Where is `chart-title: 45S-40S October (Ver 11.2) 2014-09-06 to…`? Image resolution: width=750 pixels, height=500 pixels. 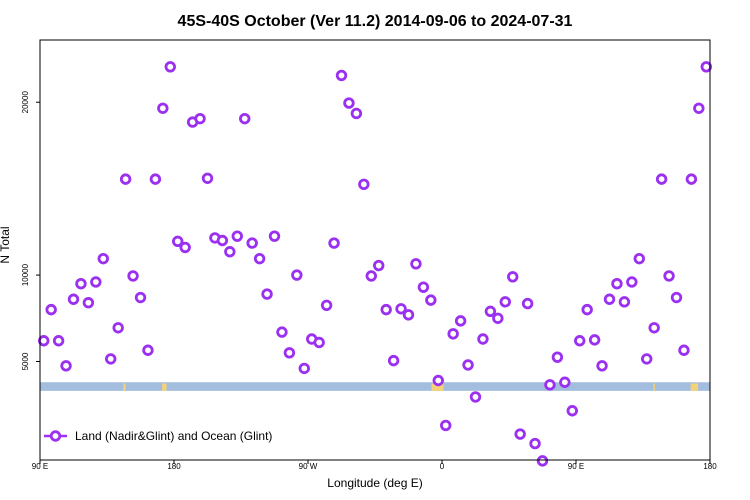 chart-title: 45S-40S October (Ver 11.2) 2014-09-06 to… is located at coordinates (375, 21).